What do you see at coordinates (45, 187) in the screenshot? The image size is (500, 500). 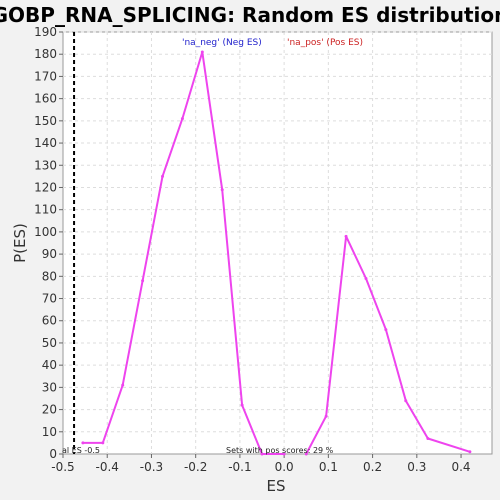 I see `y-tick-label: 120` at bounding box center [45, 187].